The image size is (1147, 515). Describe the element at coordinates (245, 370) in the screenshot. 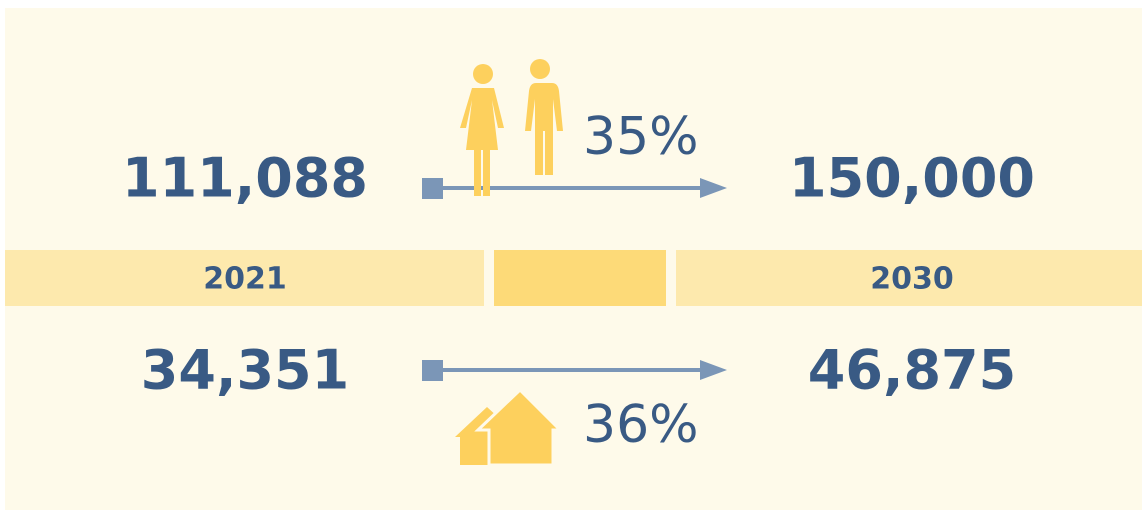

I see `households-start: 34,351` at that location.